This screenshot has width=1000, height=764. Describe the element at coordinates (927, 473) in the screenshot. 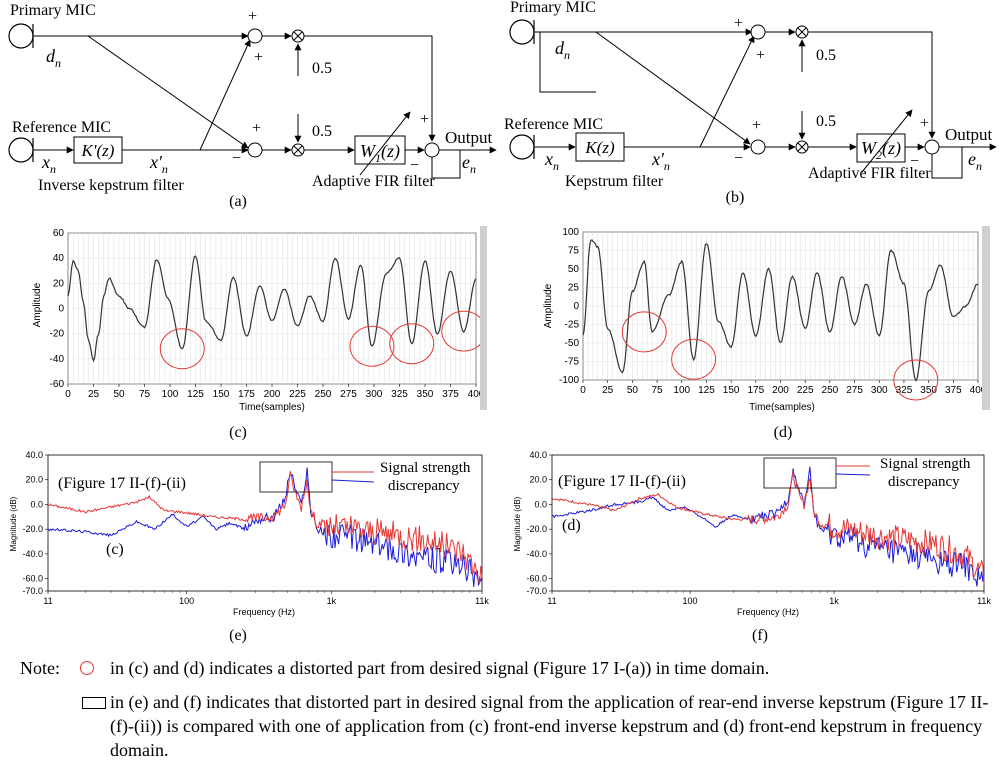

I see `signal-strength-note: Signal strength discrepancy` at that location.